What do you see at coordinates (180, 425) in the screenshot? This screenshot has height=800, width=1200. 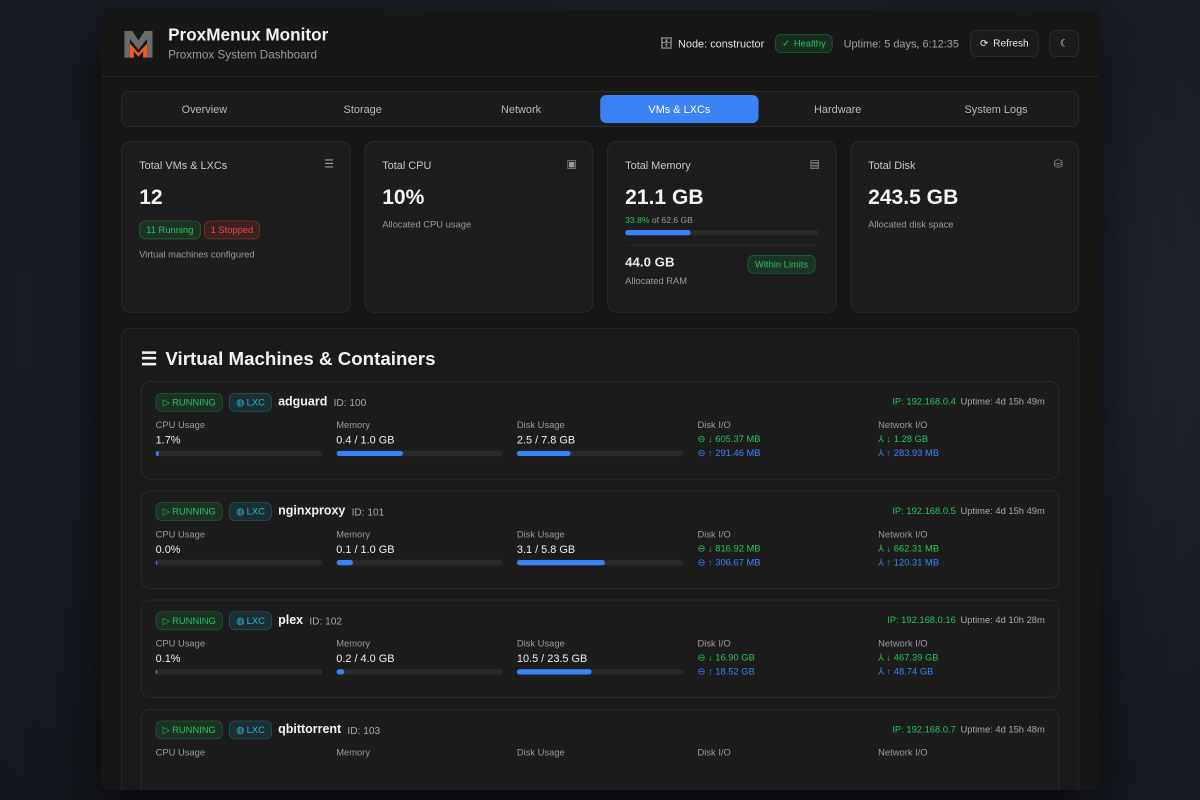 I see `cpu-label: CPU Usage` at bounding box center [180, 425].